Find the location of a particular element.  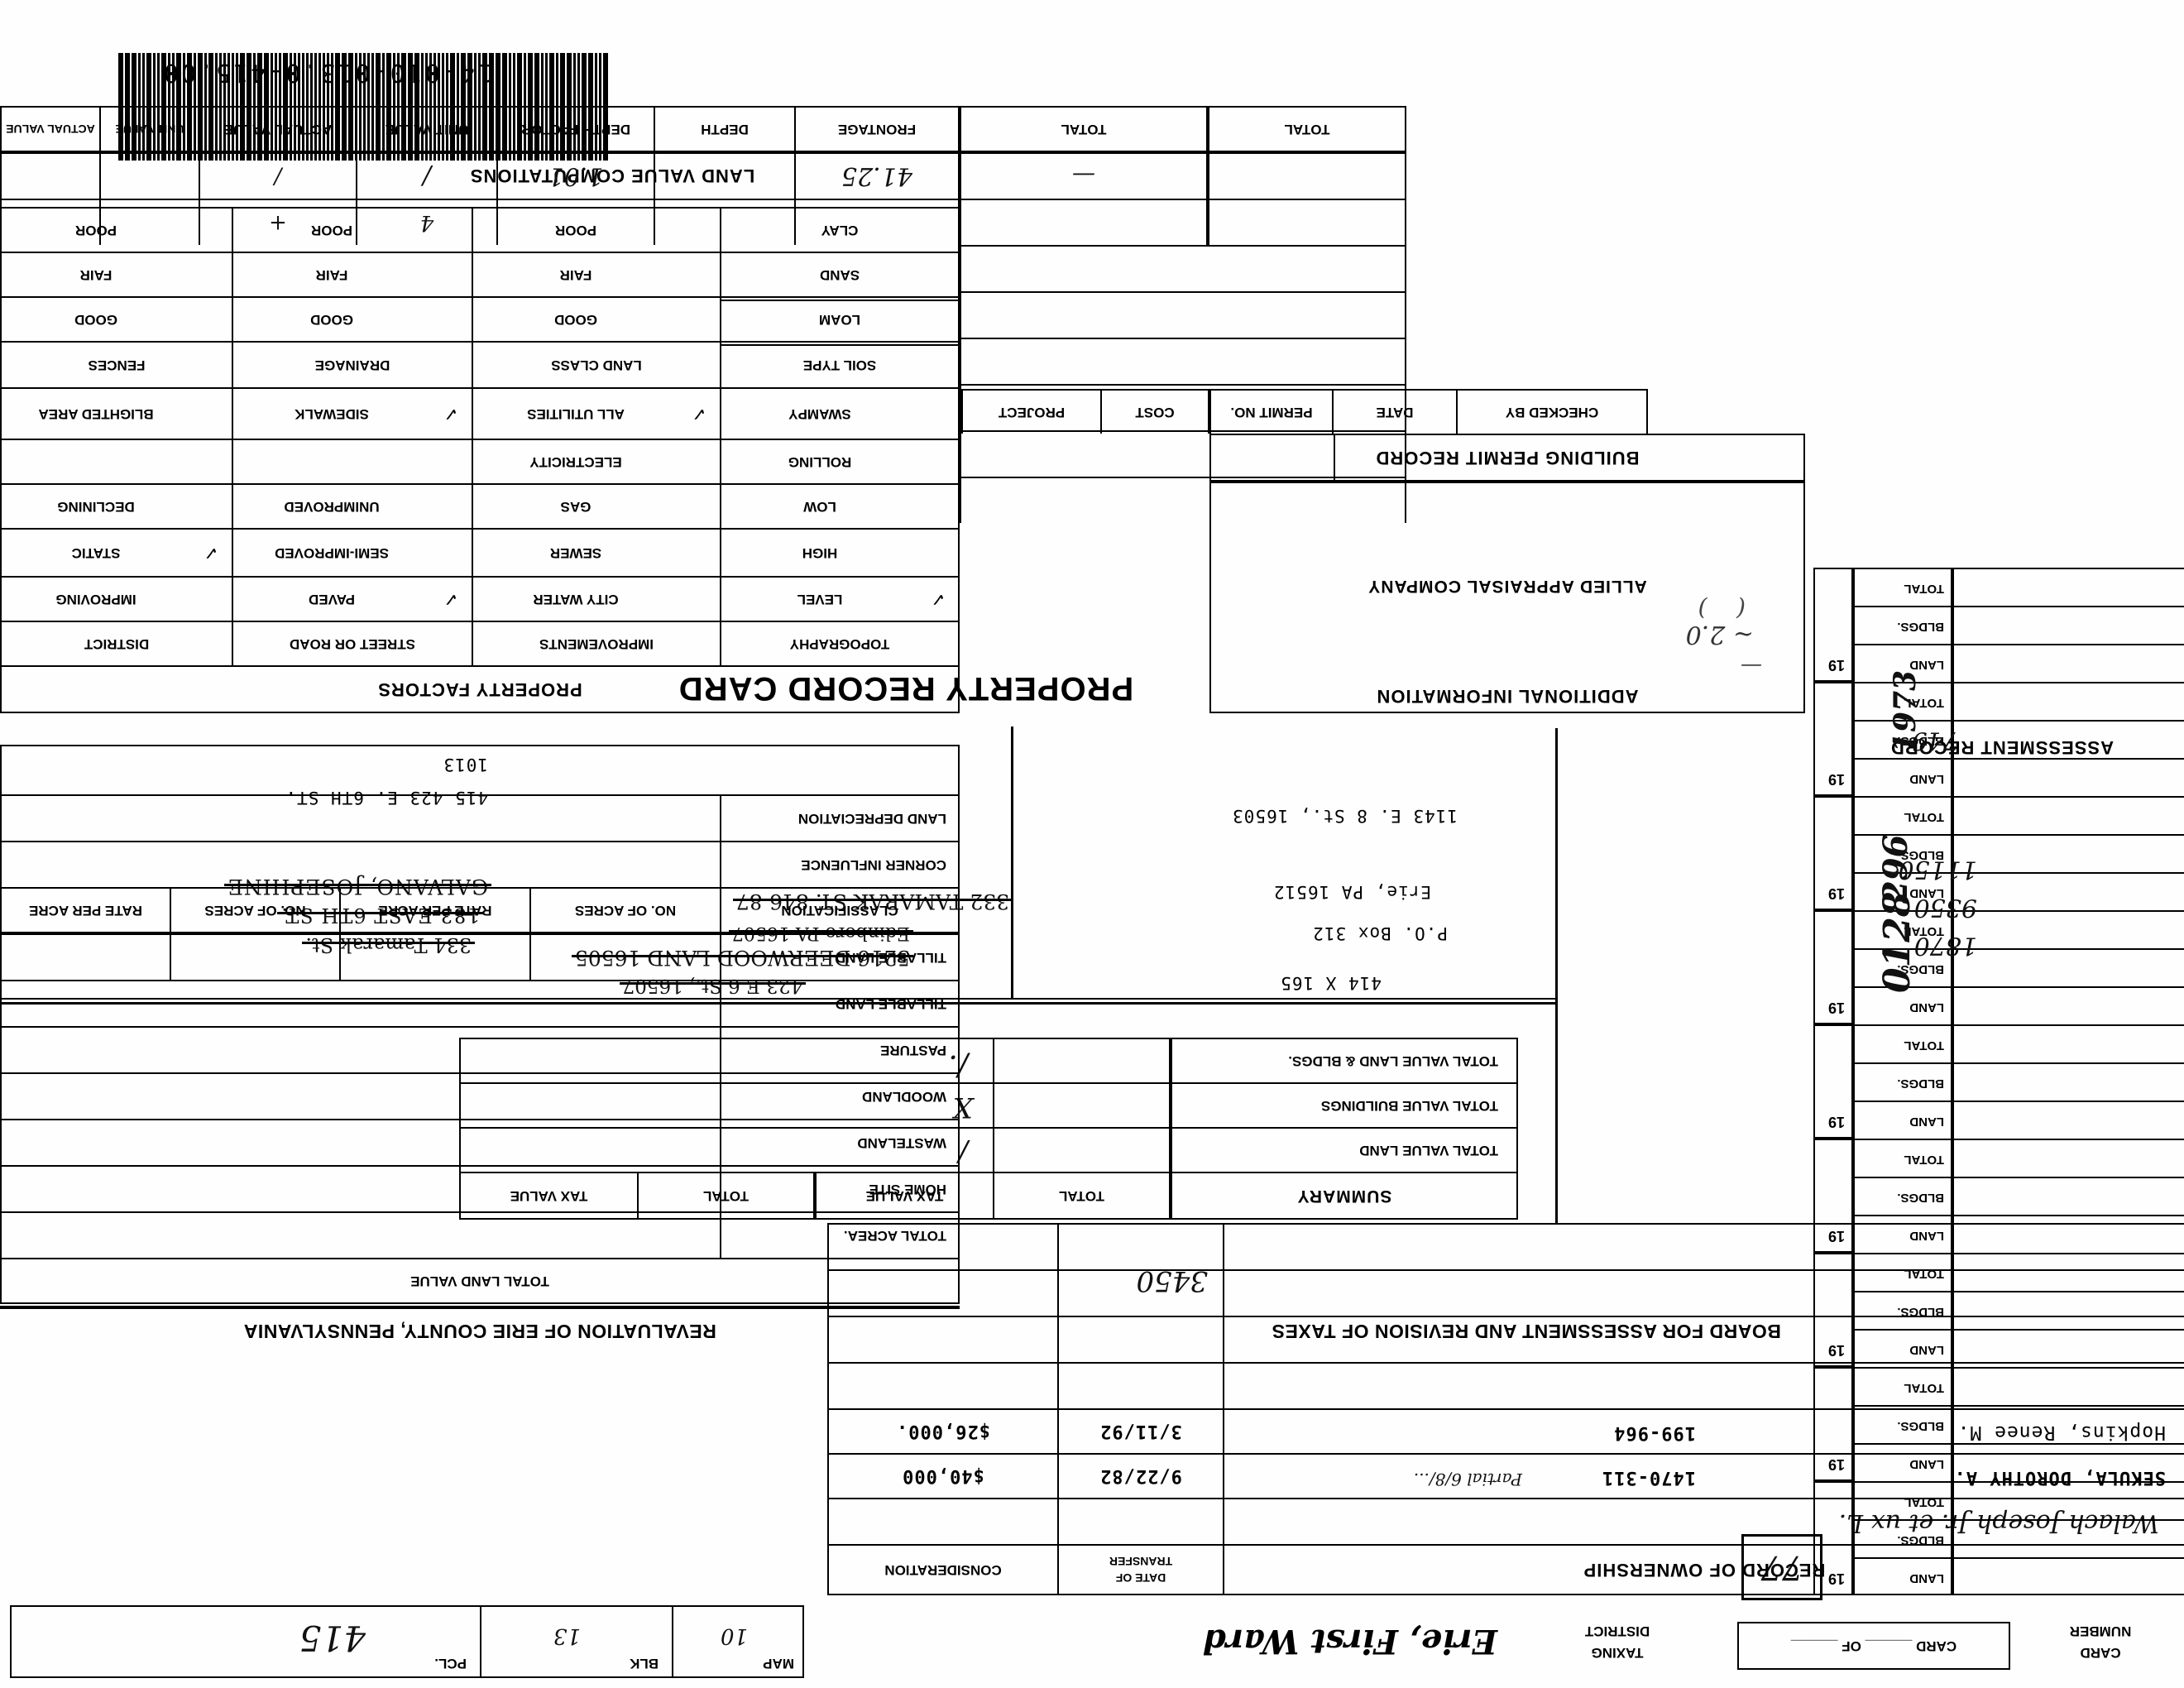

pf-cell-street-blank is located at coordinates (352, 461).